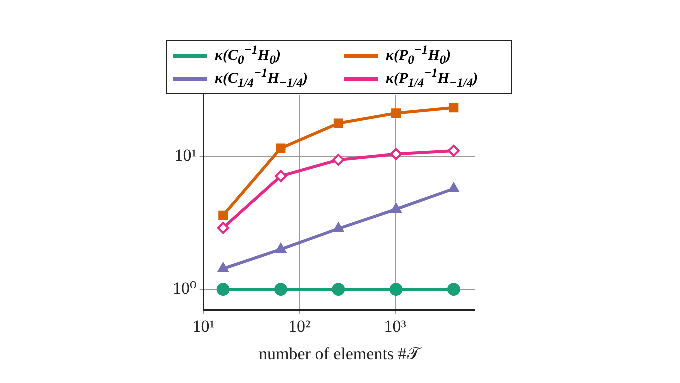 The image size is (680, 383). I want to click on legend-label: κ(P$_{0}$$^{−1}$H$_{0}$), so click(419, 55).